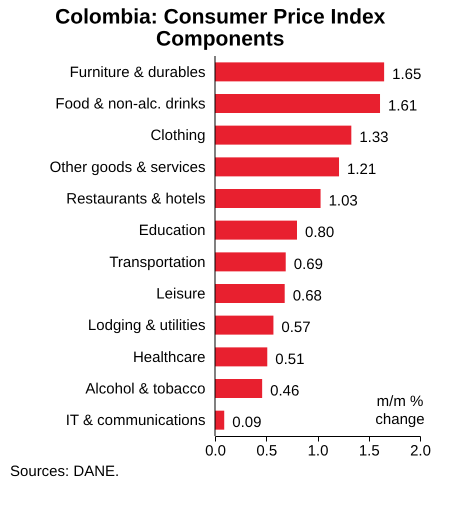  I want to click on y-tick-label: Alcohol & tobacco, so click(145, 389).